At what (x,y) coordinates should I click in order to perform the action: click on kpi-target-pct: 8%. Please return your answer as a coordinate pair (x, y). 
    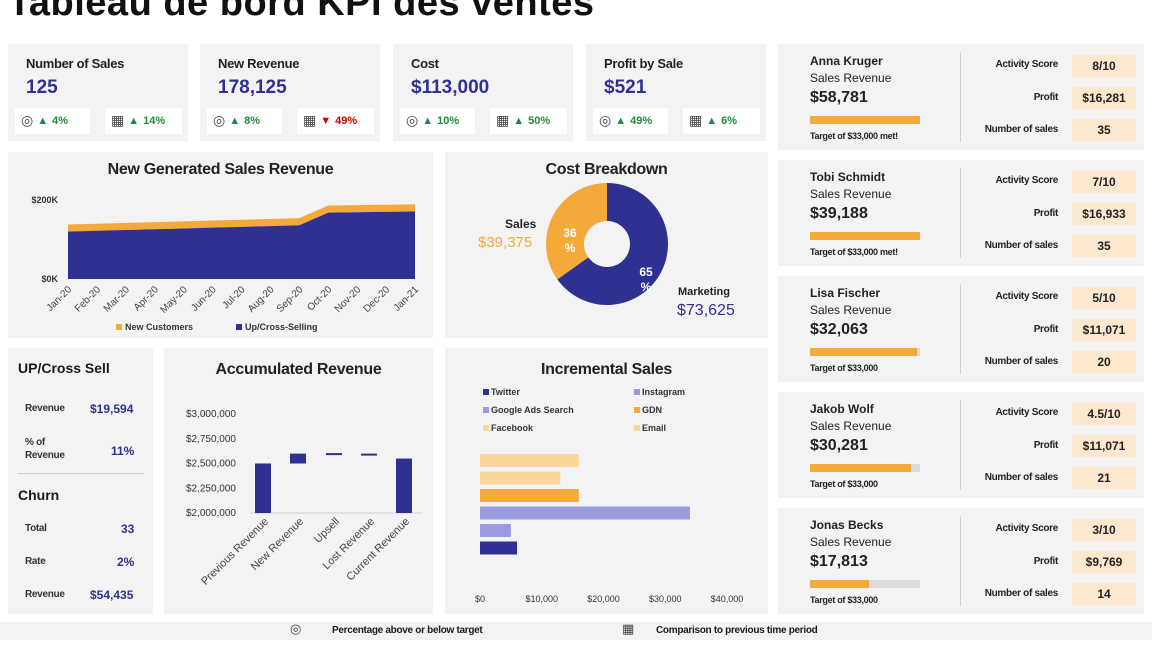
    Looking at the image, I should click on (252, 121).